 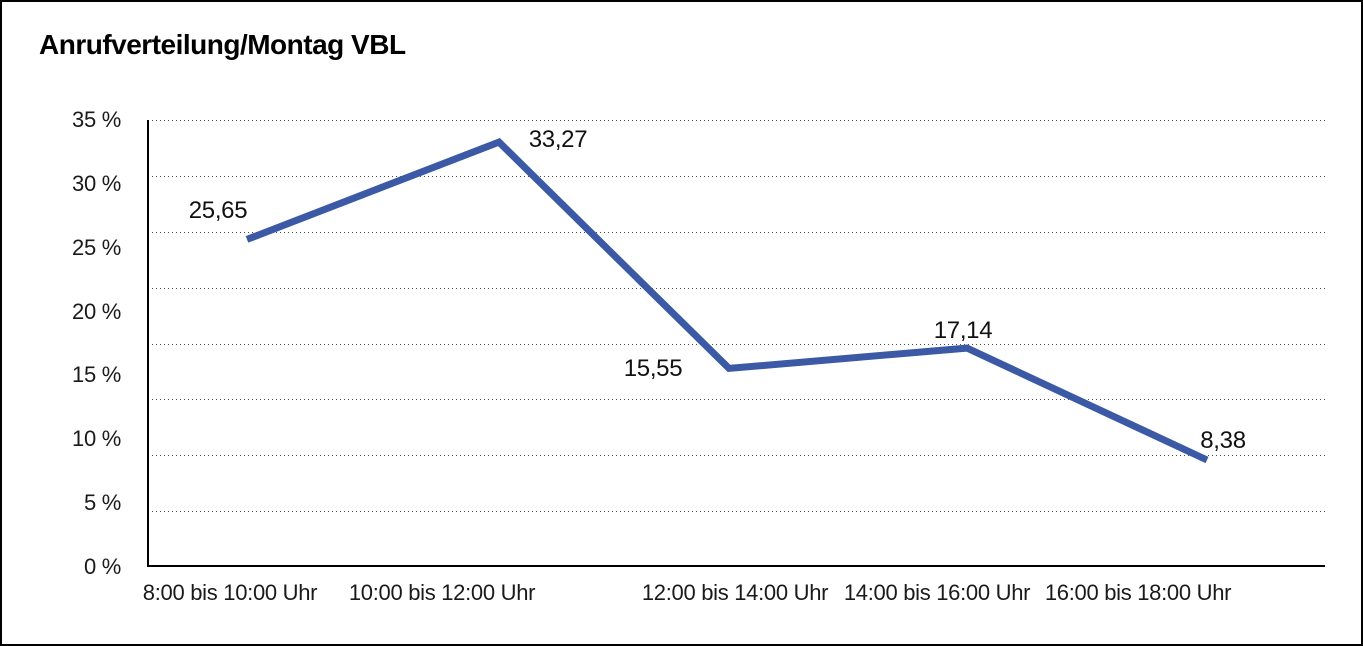 What do you see at coordinates (736, 566) in the screenshot?
I see `x-axis-line` at bounding box center [736, 566].